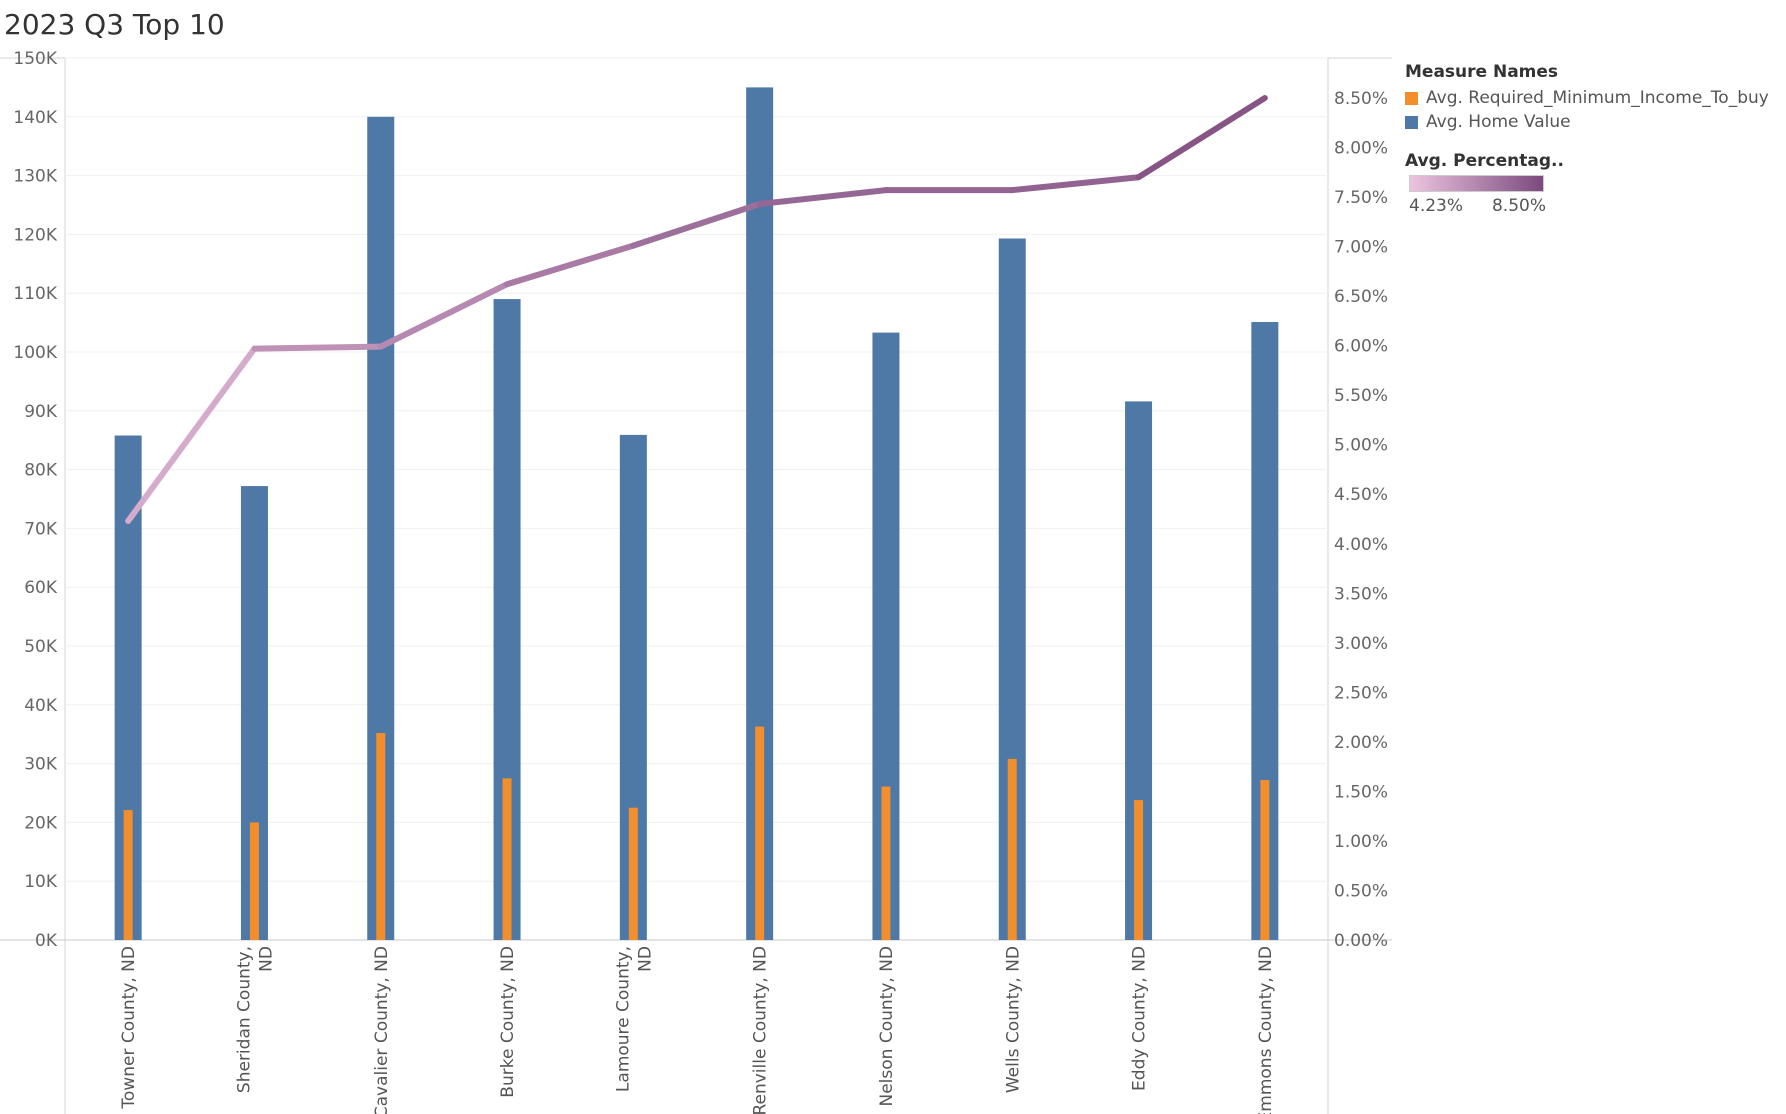 Image resolution: width=1786 pixels, height=1114 pixels. I want to click on y-right-tick-label: 5.00%, so click(1361, 446).